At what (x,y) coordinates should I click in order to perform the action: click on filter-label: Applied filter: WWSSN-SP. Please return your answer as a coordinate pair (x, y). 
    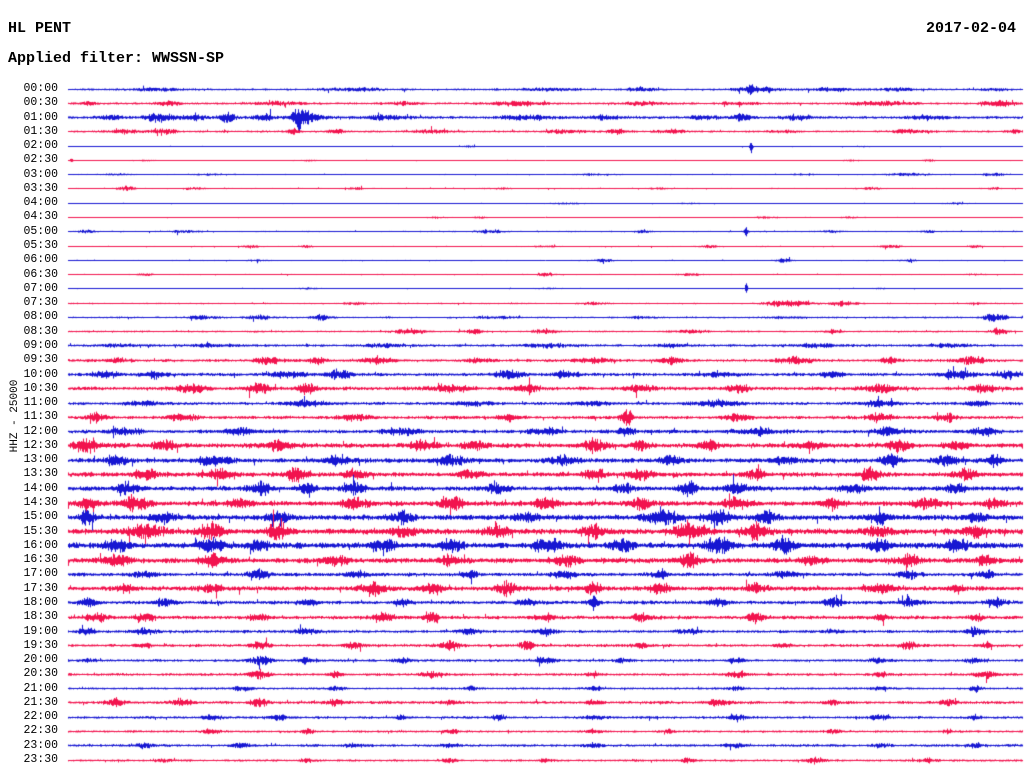
    Looking at the image, I should click on (116, 58).